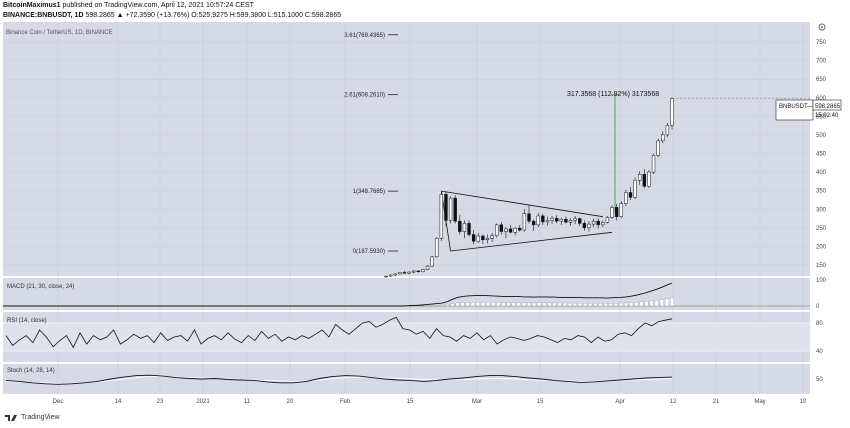 The height and width of the screenshot is (428, 850). I want to click on fib-level-label: 0(187.5930), so click(369, 252).